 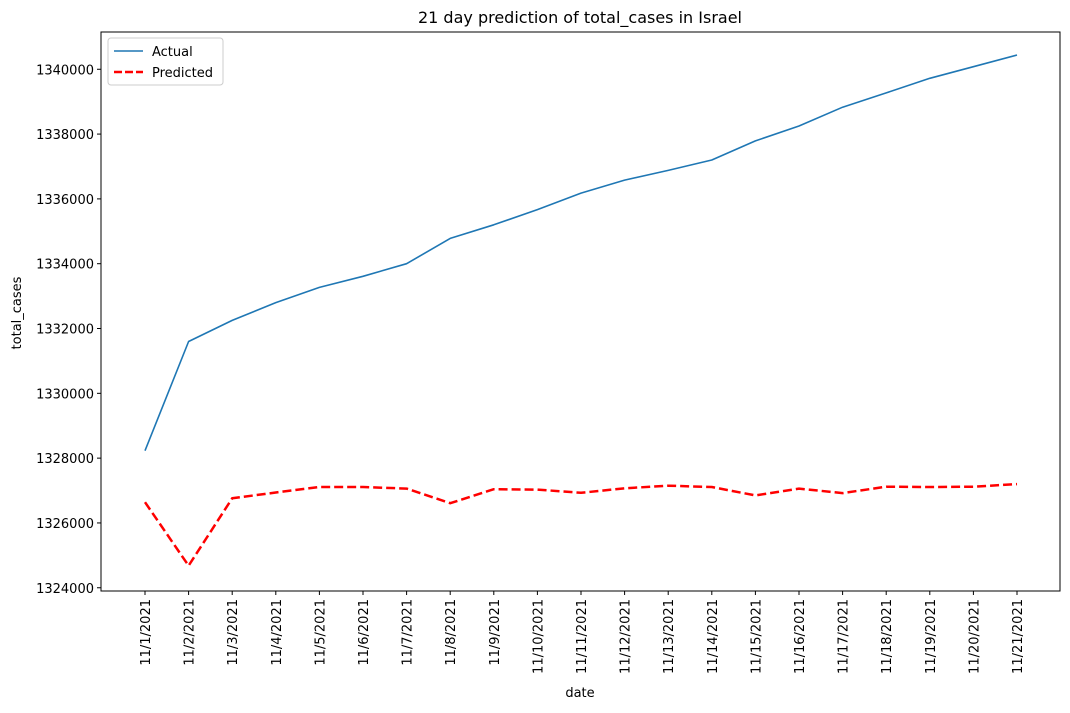 I want to click on x-tick-label: 11/19/2021, so click(x=931, y=636).